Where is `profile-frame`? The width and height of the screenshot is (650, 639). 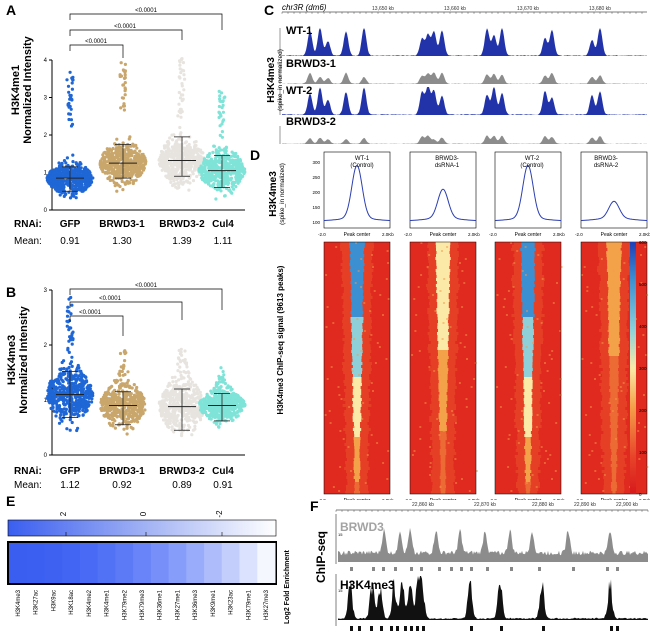
profile-frame is located at coordinates (357, 190).